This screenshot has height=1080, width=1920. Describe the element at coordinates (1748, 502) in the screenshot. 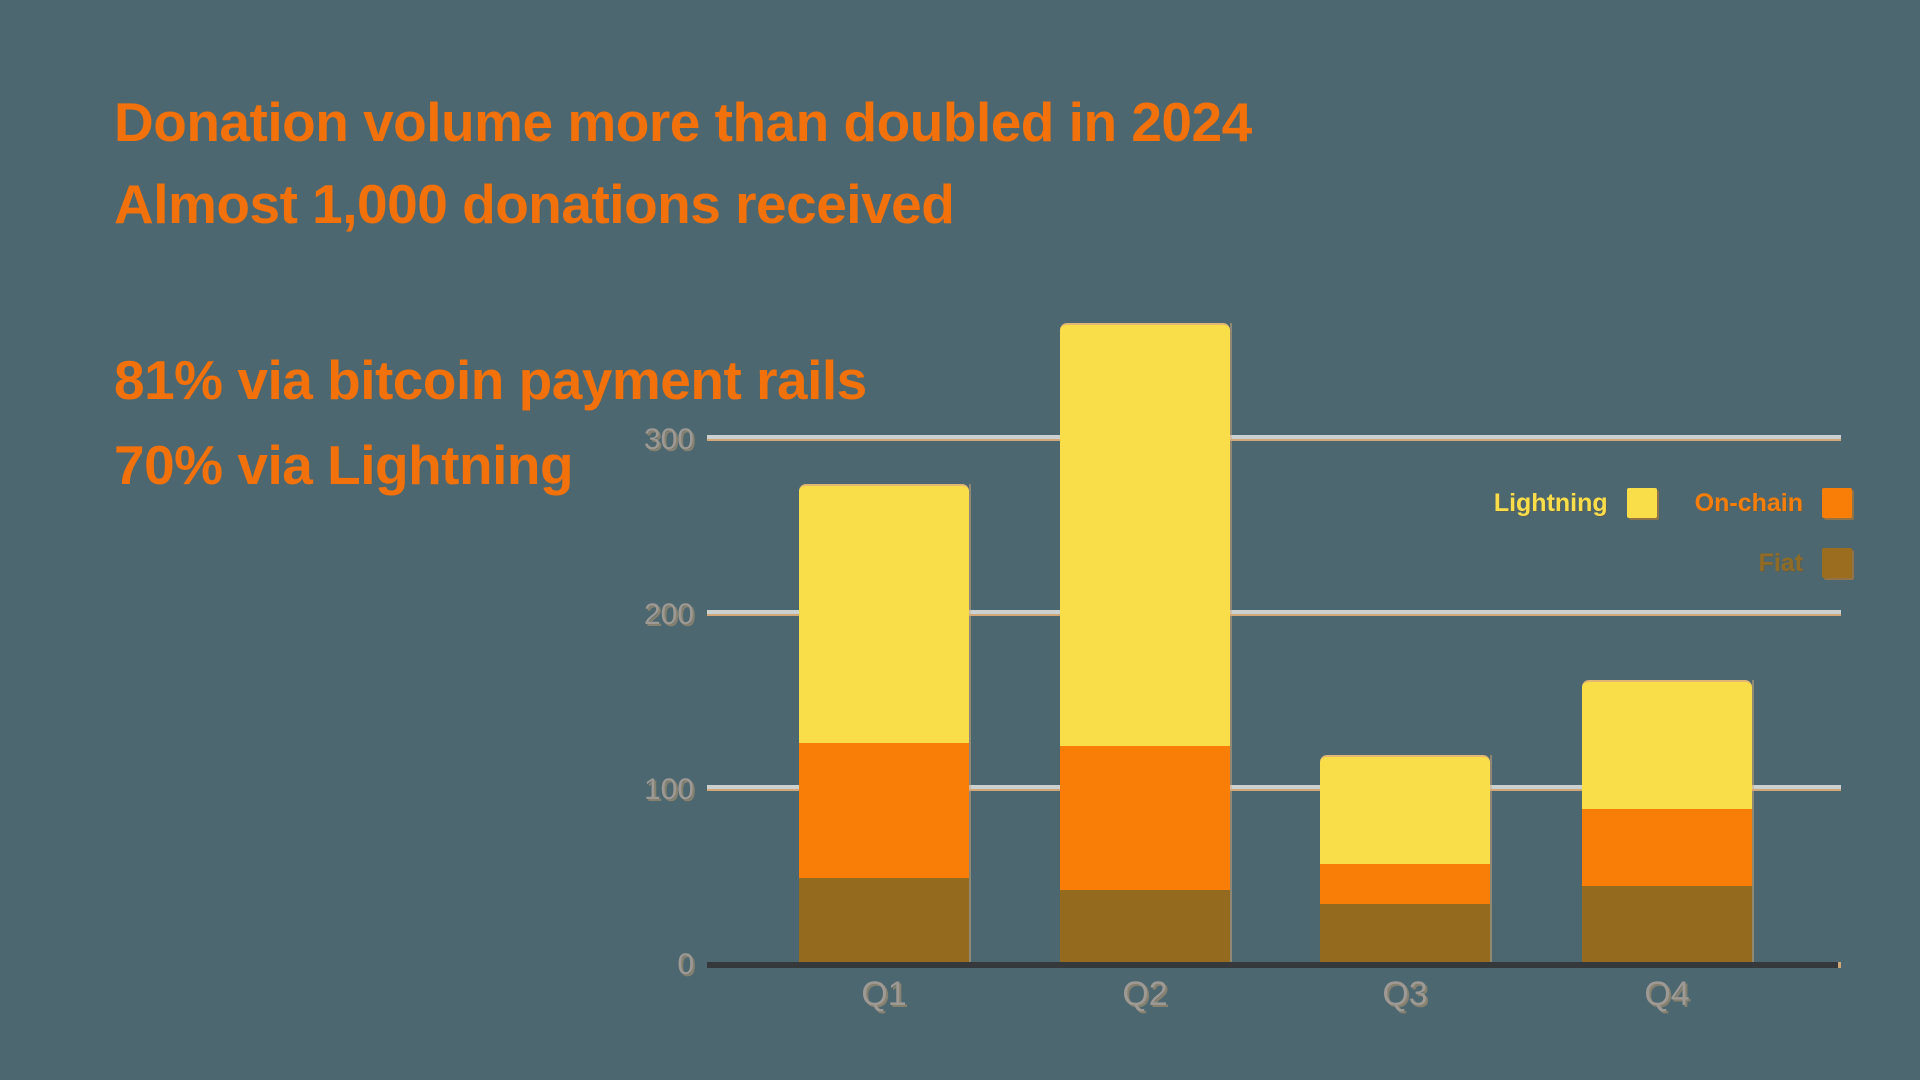

I see `legend-label-on-chain: On-chain` at that location.